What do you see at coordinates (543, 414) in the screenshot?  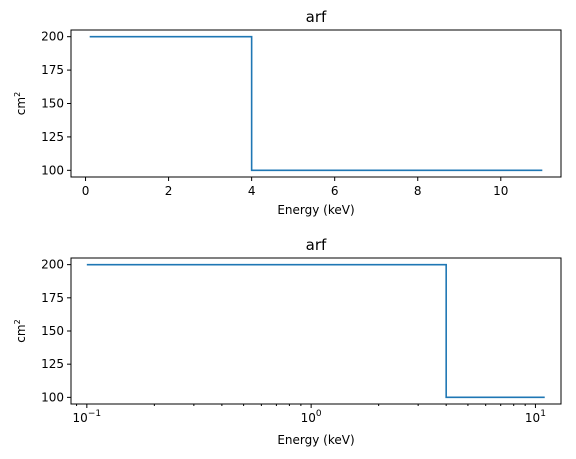 I see `x-tick-exponent: 1` at bounding box center [543, 414].